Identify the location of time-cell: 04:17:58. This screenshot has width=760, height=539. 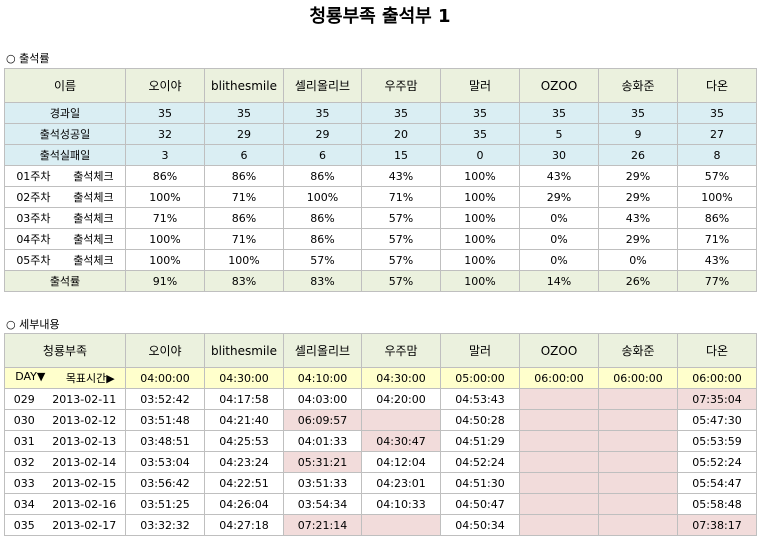
(244, 399).